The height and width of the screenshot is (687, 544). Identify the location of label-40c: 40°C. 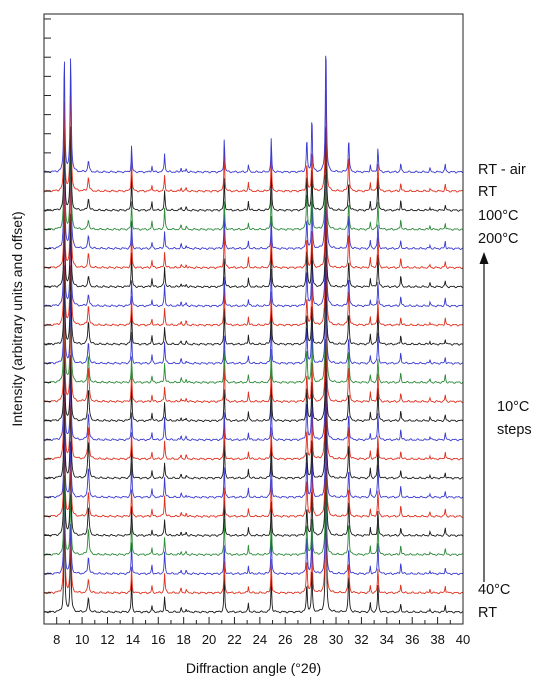
(494, 590).